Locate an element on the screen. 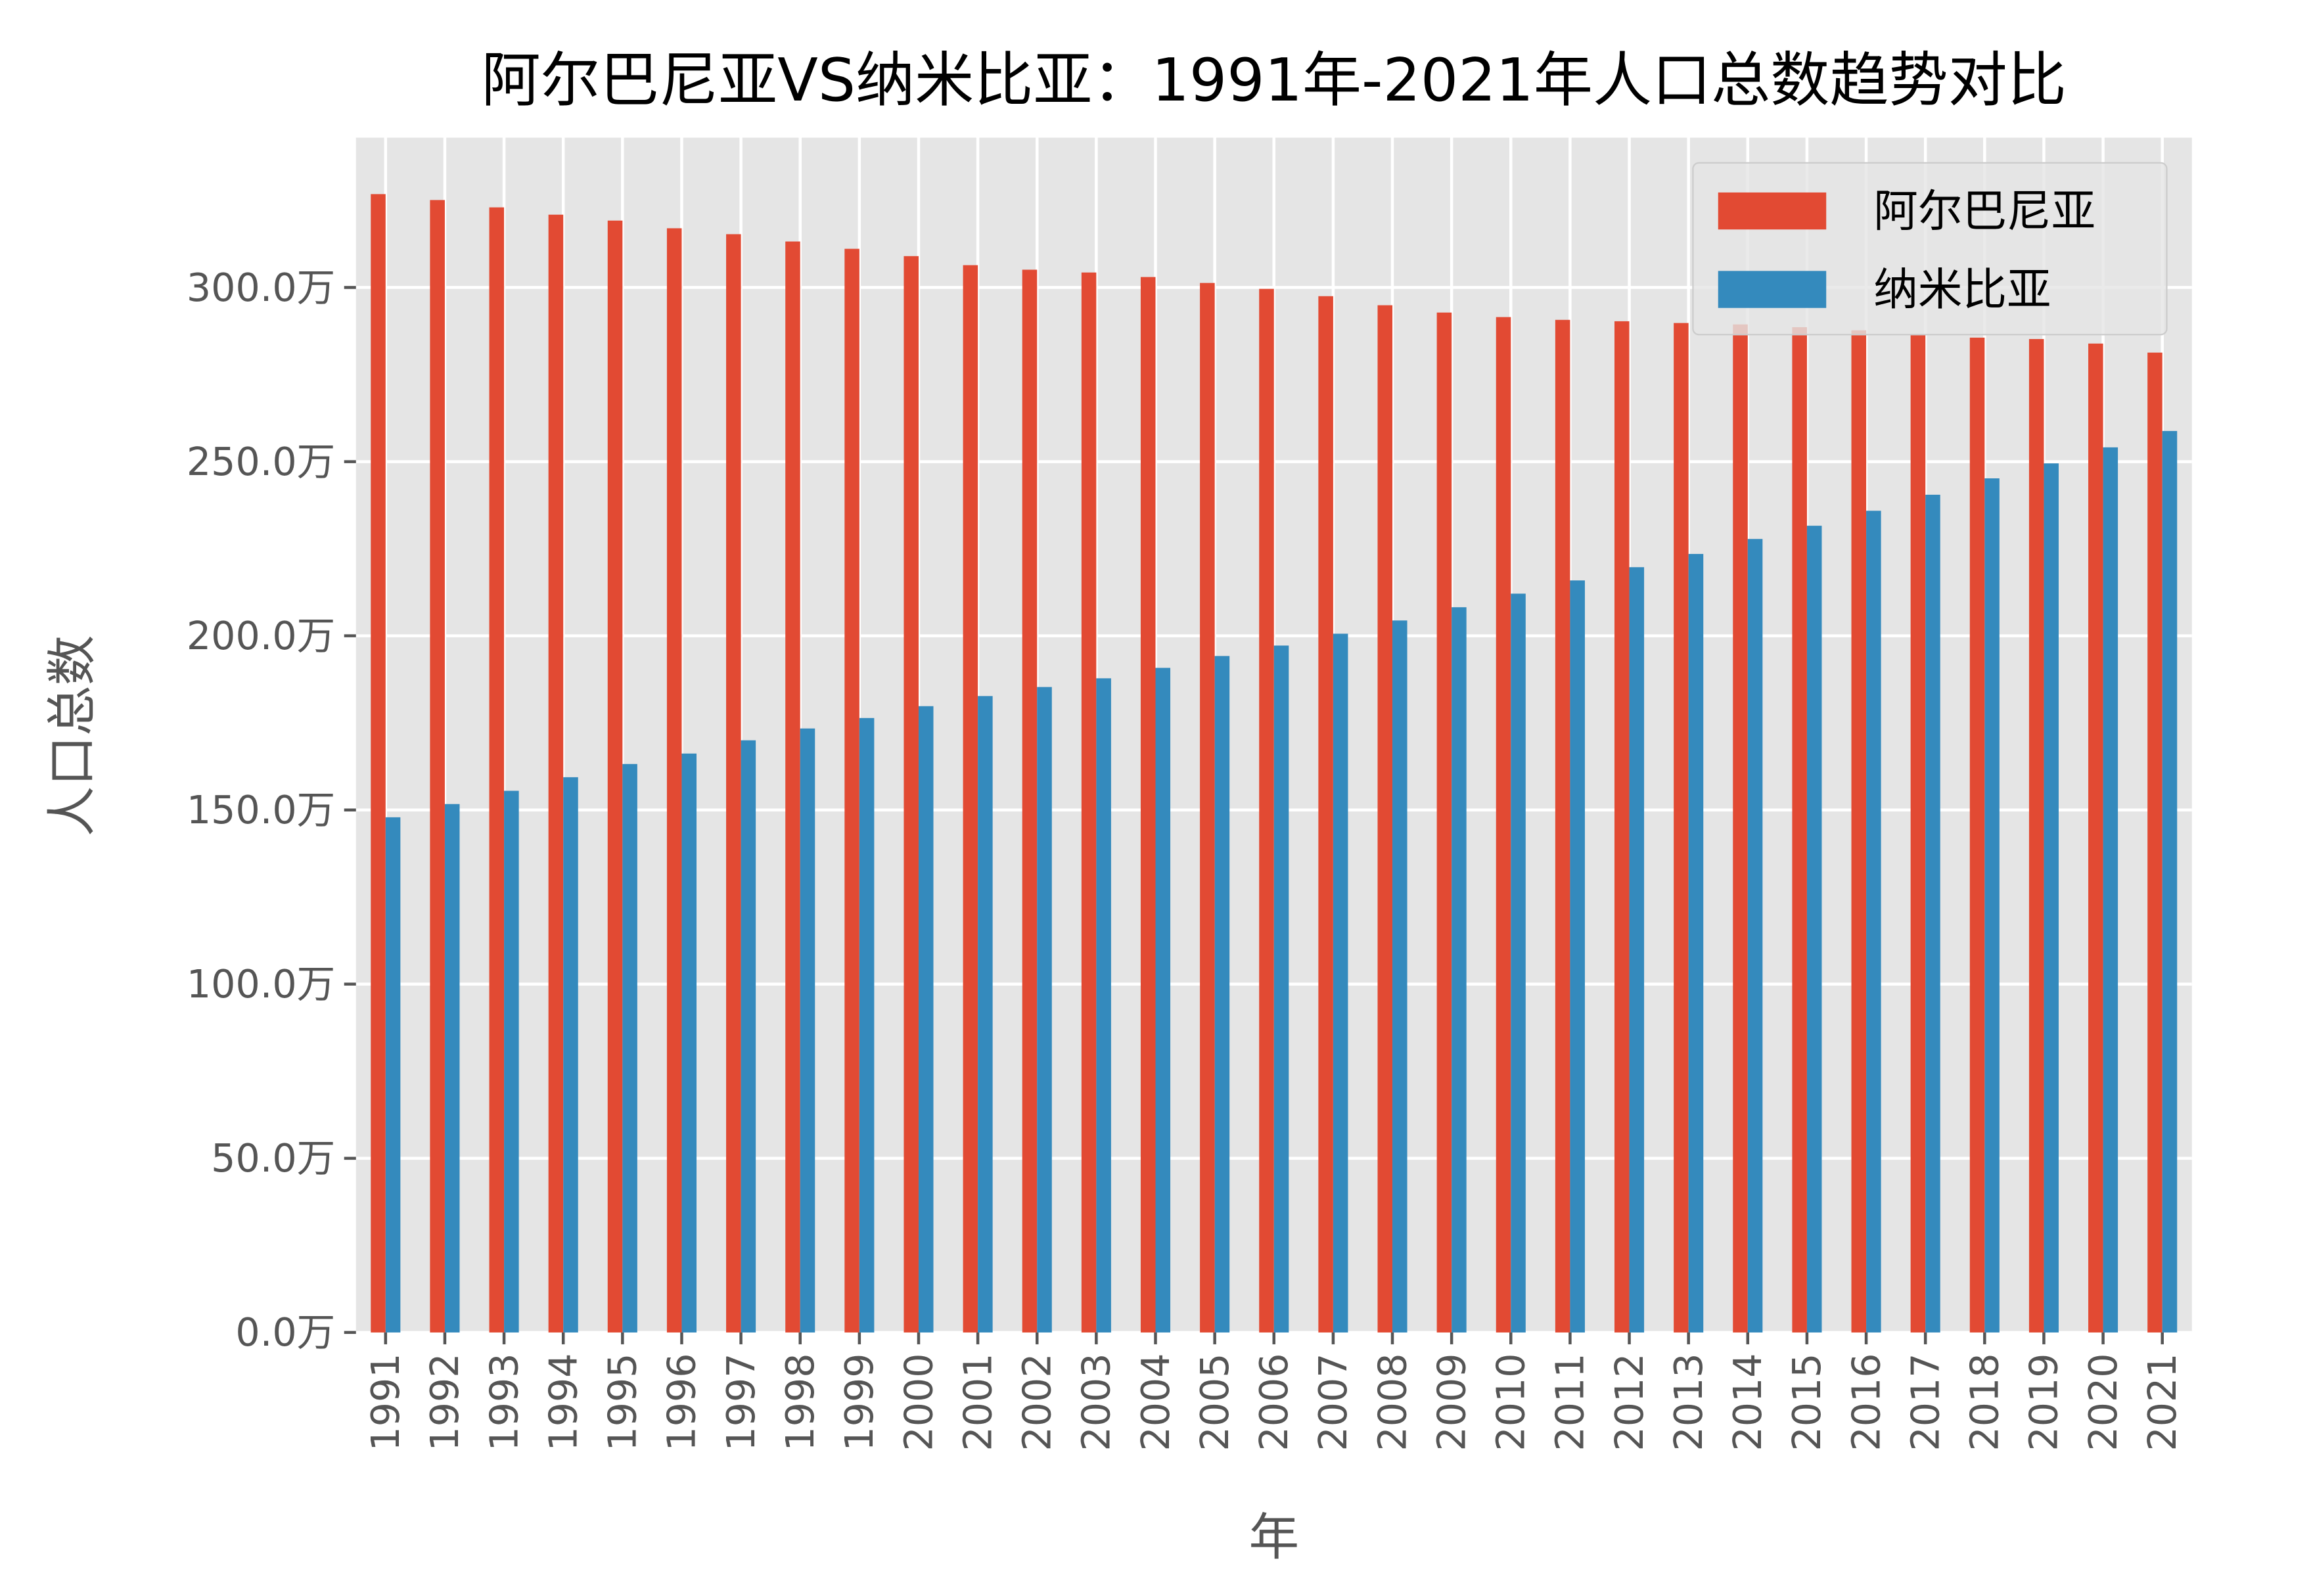  bar-namibia-2007 is located at coordinates (1340, 983).